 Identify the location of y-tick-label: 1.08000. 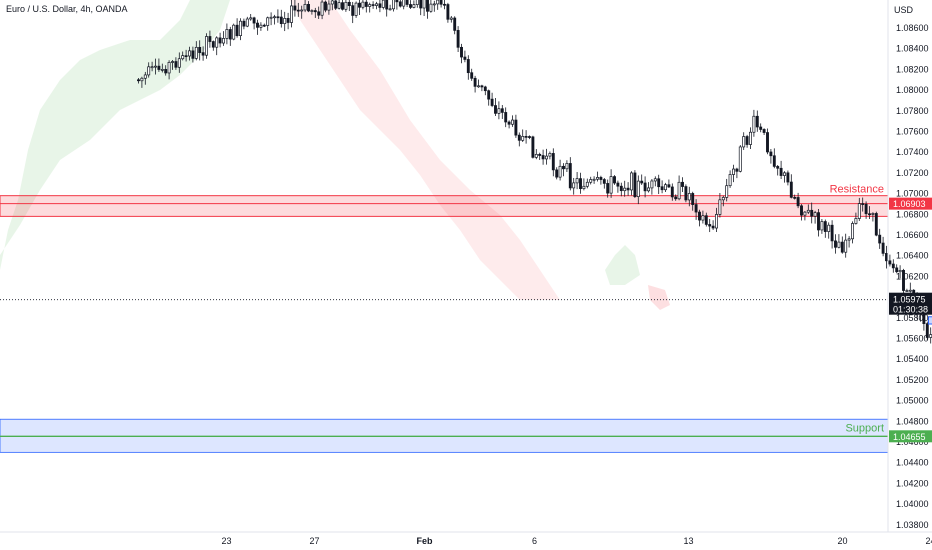
(912, 90).